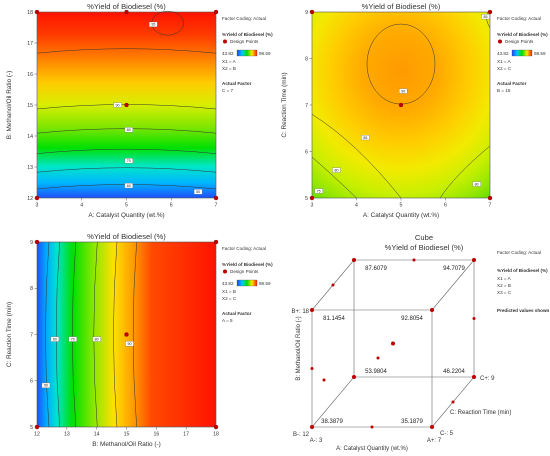 This screenshot has height=456, width=550. Describe the element at coordinates (519, 252) in the screenshot. I see `cube-factor-coding: Factor Coding: Actual` at that location.